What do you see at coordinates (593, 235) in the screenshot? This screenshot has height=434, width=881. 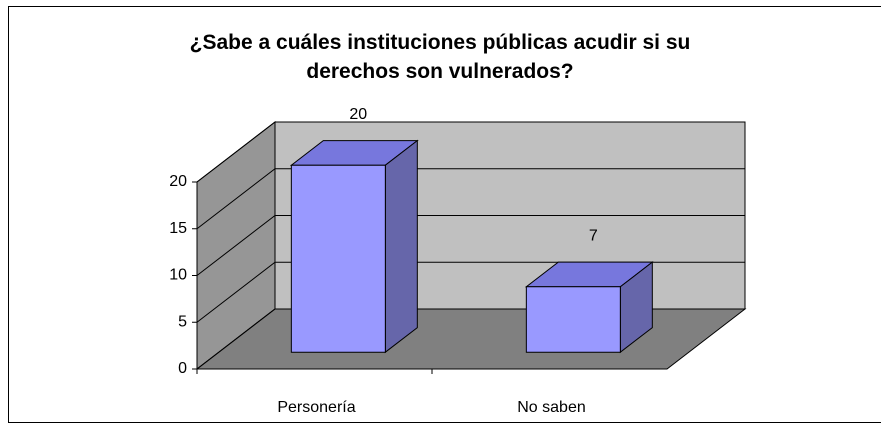 I see `data-label: 7` at bounding box center [593, 235].